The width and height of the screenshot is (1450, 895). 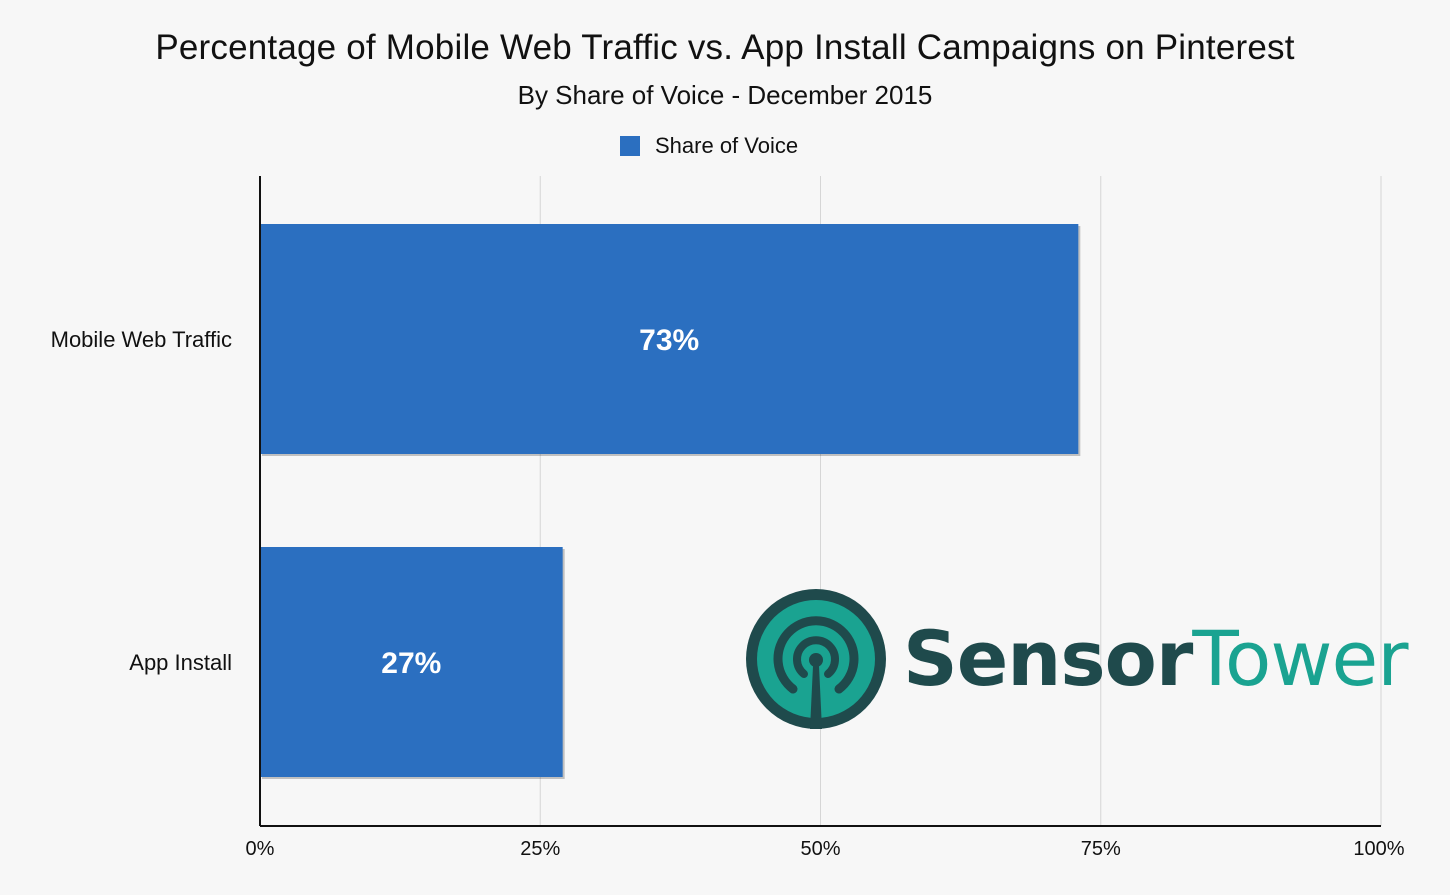 I want to click on x-tick-label-1: 25%, so click(x=540, y=849).